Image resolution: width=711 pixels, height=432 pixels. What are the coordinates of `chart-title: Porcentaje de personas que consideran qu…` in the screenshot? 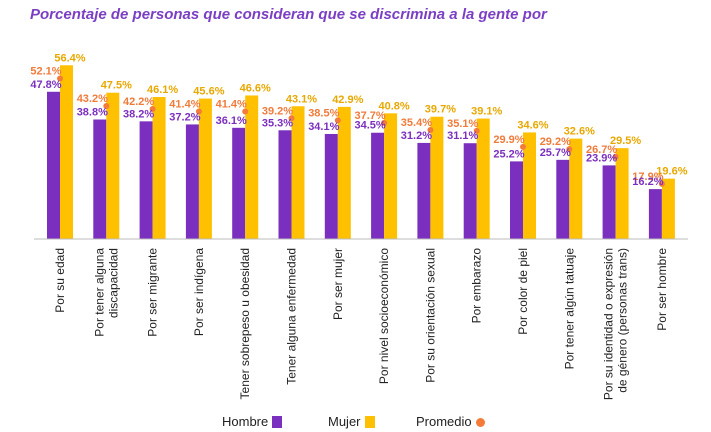 It's located at (288, 14).